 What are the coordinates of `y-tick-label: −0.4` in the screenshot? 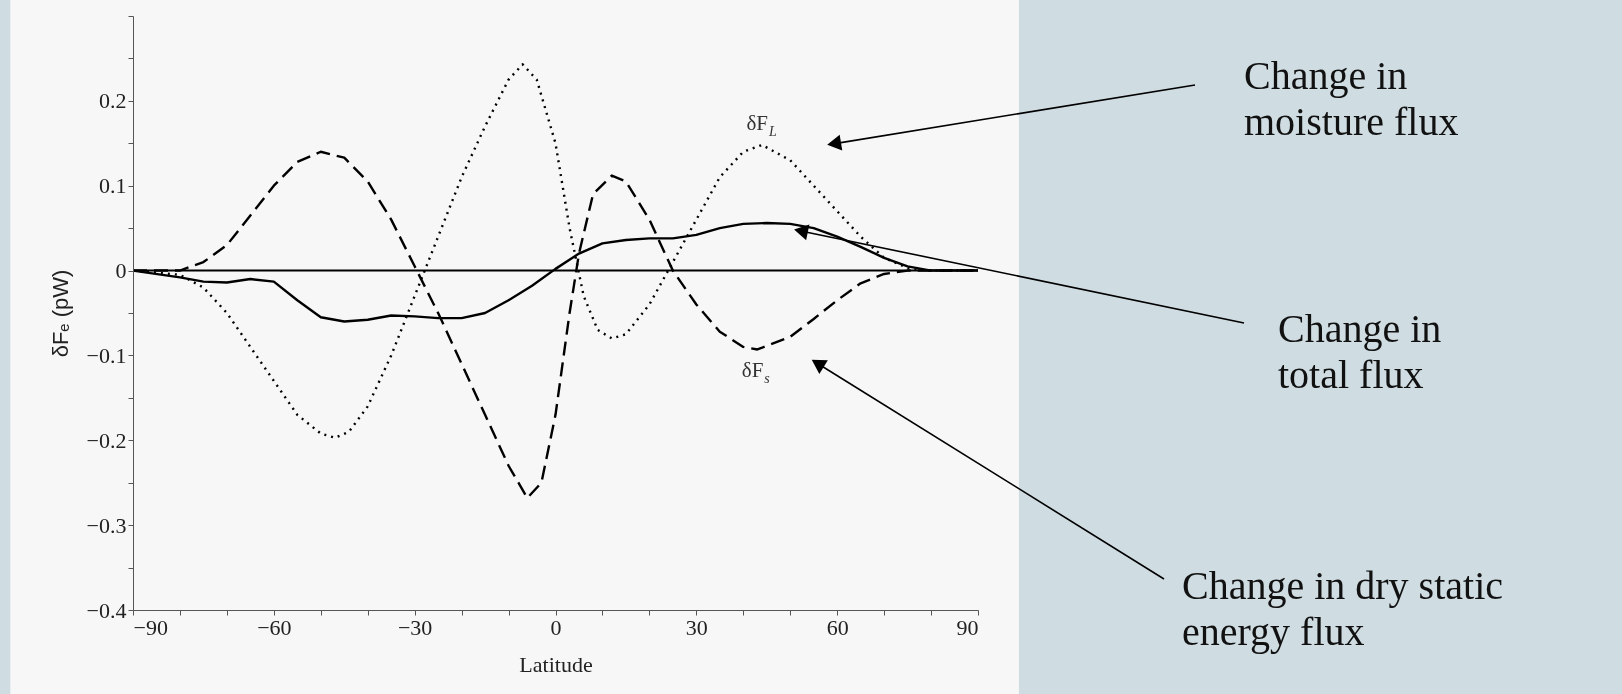 It's located at (106, 610).